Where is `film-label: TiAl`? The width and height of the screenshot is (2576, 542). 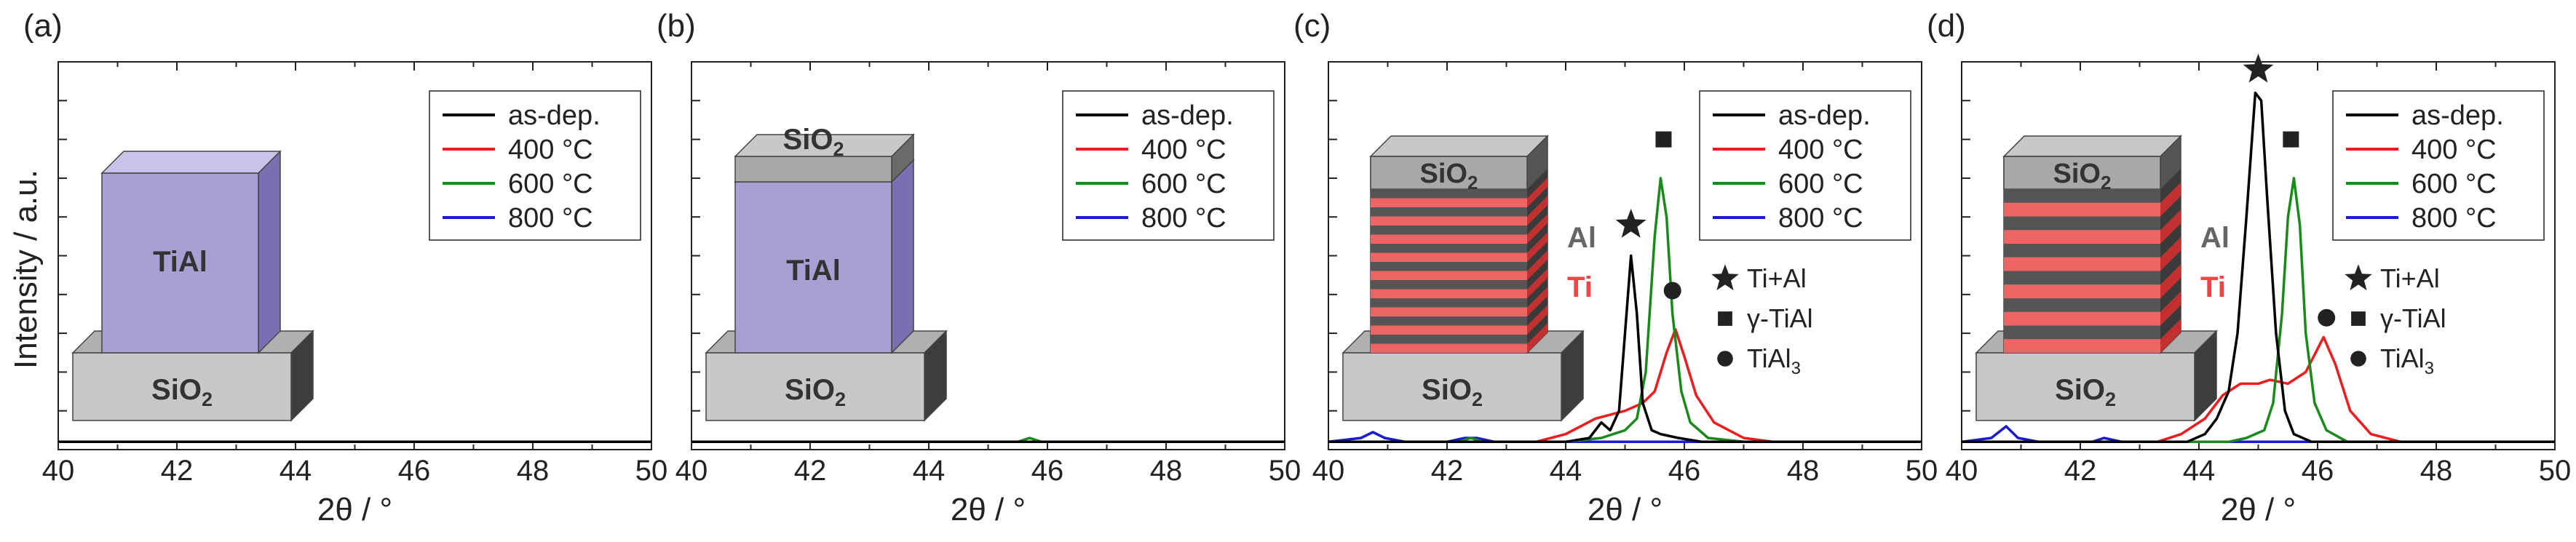
film-label: TiAl is located at coordinates (813, 271).